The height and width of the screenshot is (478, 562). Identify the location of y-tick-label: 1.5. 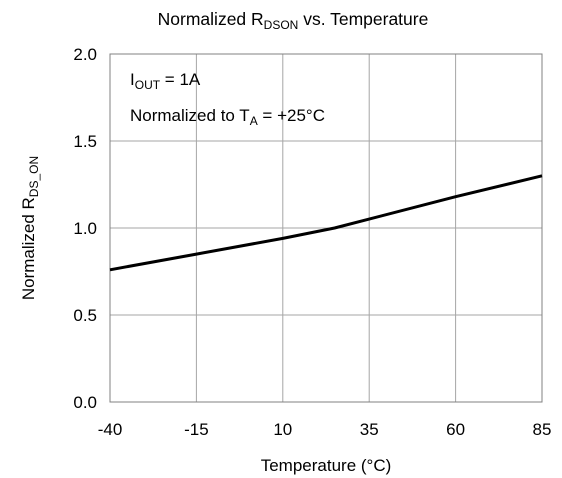
(85, 141).